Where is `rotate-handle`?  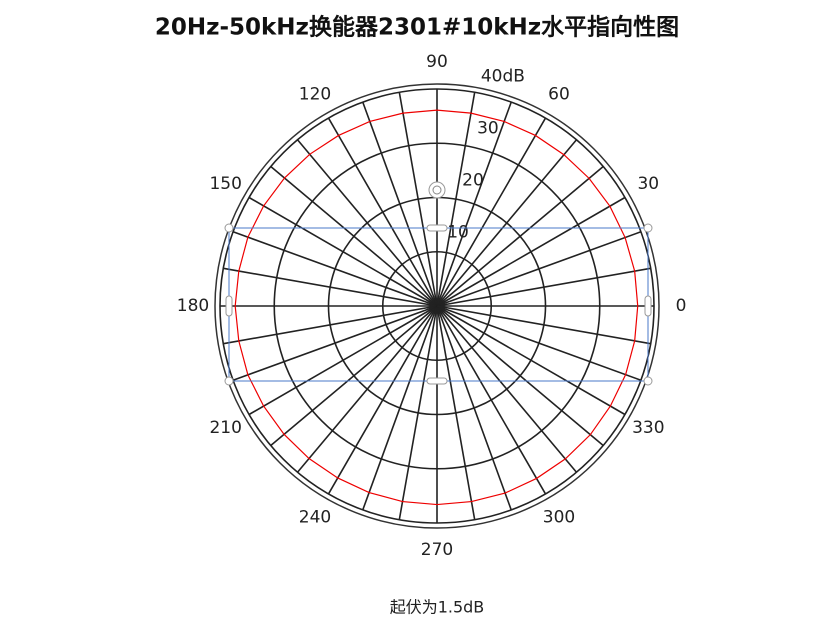 rotate-handle is located at coordinates (437, 190).